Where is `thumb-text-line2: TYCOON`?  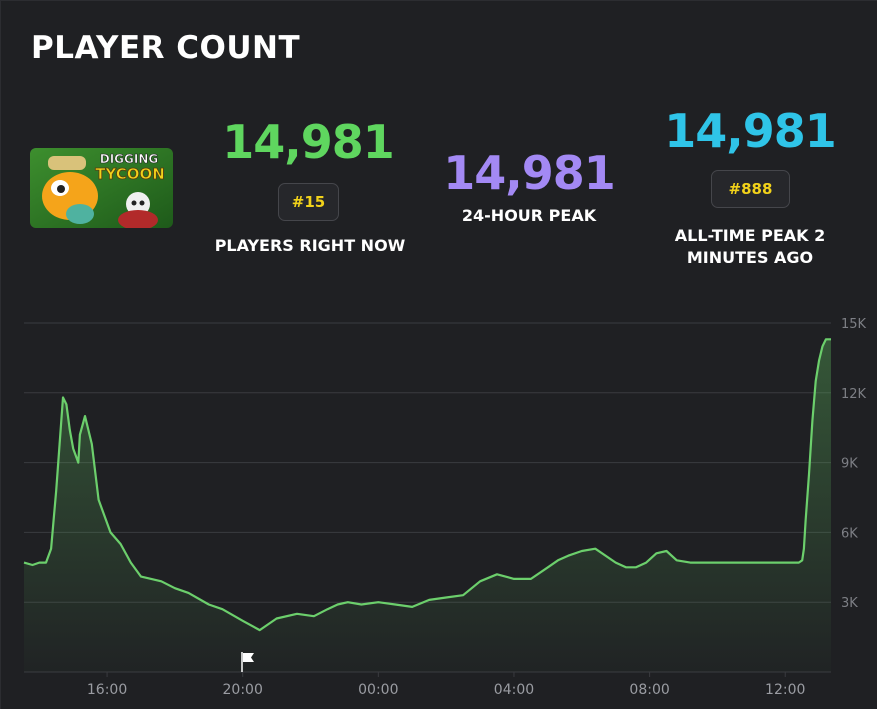 thumb-text-line2: TYCOON is located at coordinates (130, 174).